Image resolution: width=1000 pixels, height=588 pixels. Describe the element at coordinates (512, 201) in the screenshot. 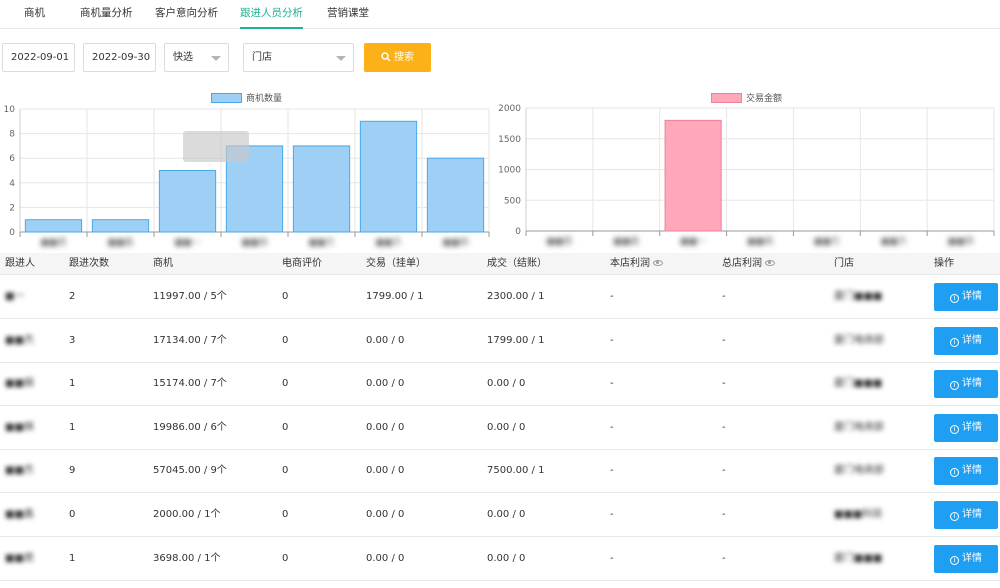

I see `y-tick-label: 500` at that location.